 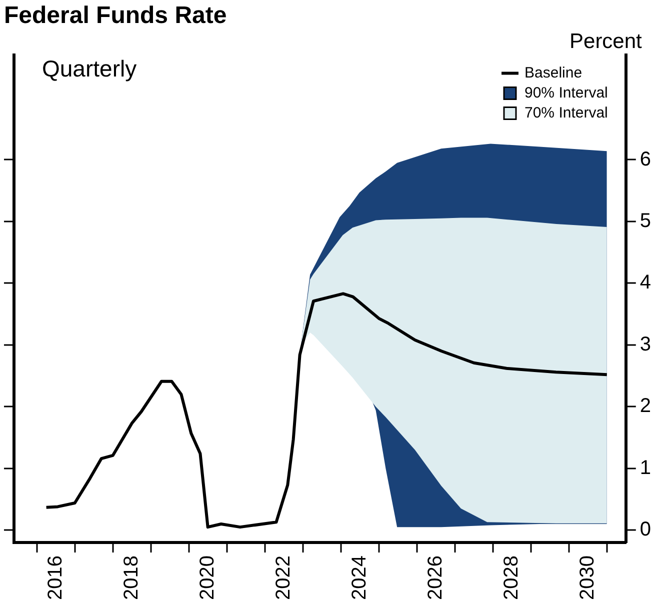 What do you see at coordinates (553, 73) in the screenshot?
I see `legend-label: Baseline` at bounding box center [553, 73].